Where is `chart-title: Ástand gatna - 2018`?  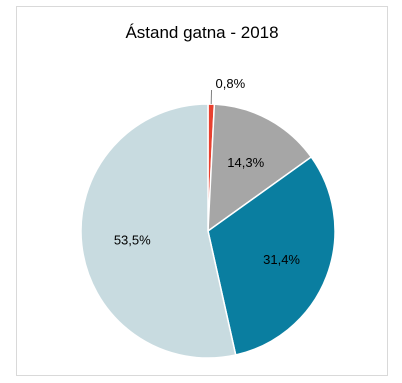
chart-title: Ástand gatna - 2018 is located at coordinates (202, 32).